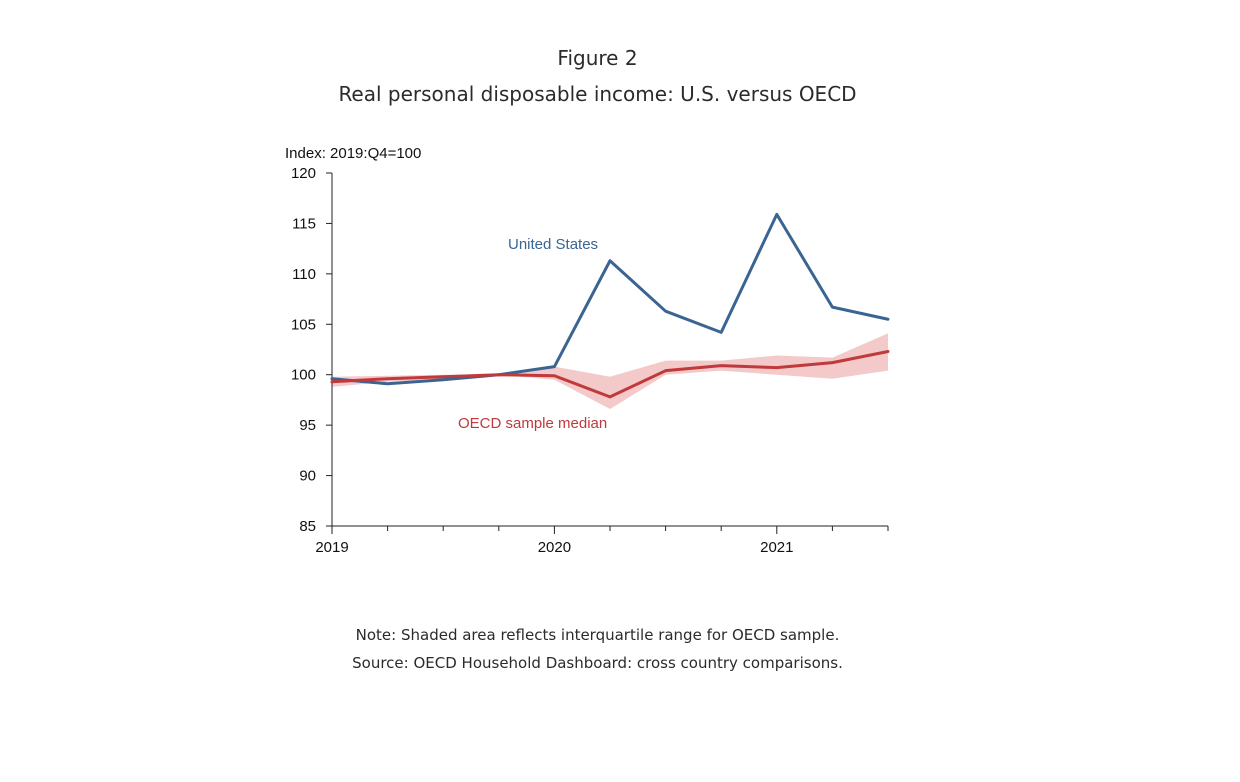 The width and height of the screenshot is (1240, 782). Describe the element at coordinates (331, 547) in the screenshot. I see `x-tick-label: 2019` at that location.